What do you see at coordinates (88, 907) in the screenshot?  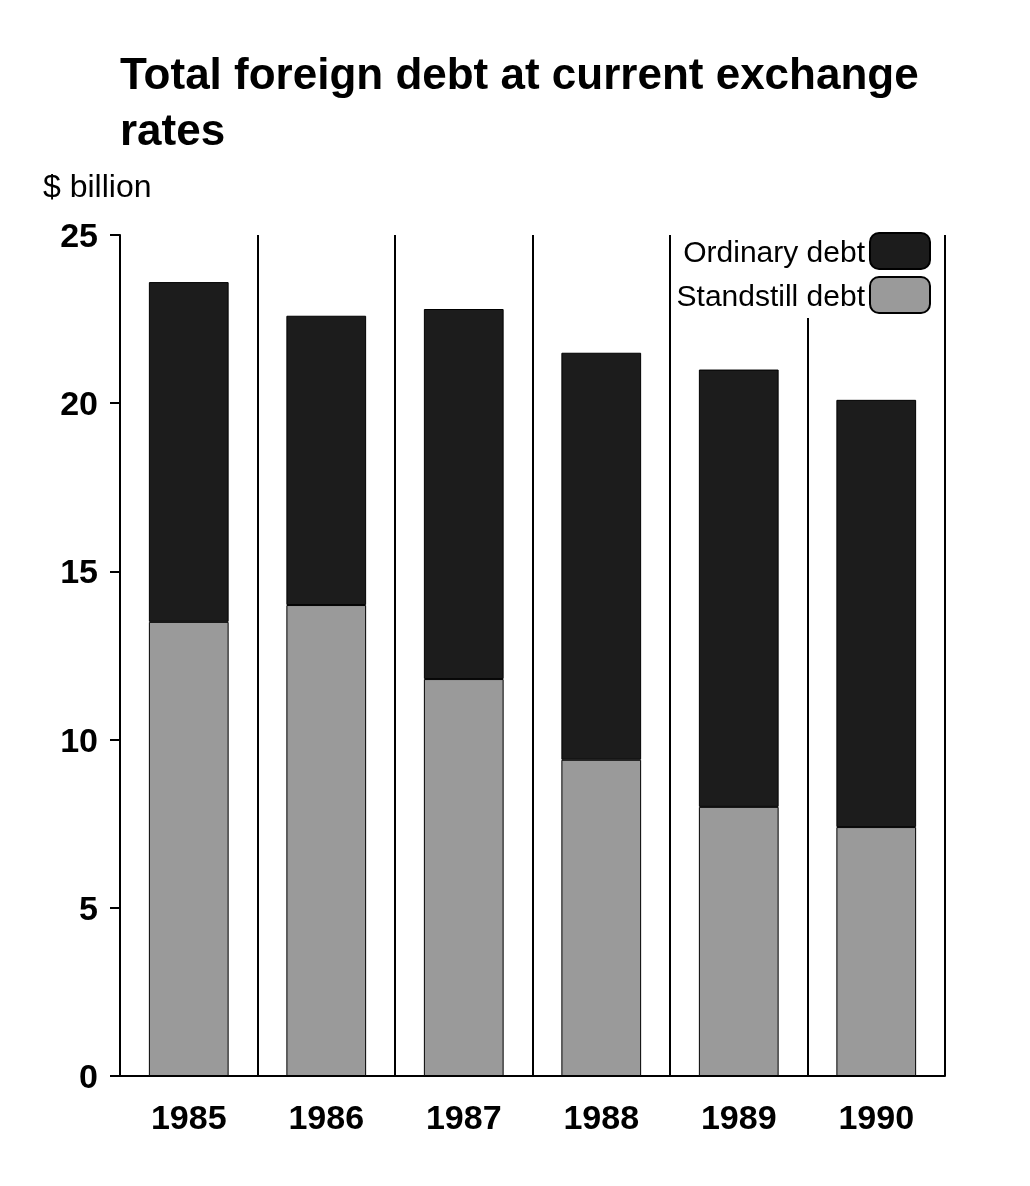 I see `y-tick-label: 5` at bounding box center [88, 907].